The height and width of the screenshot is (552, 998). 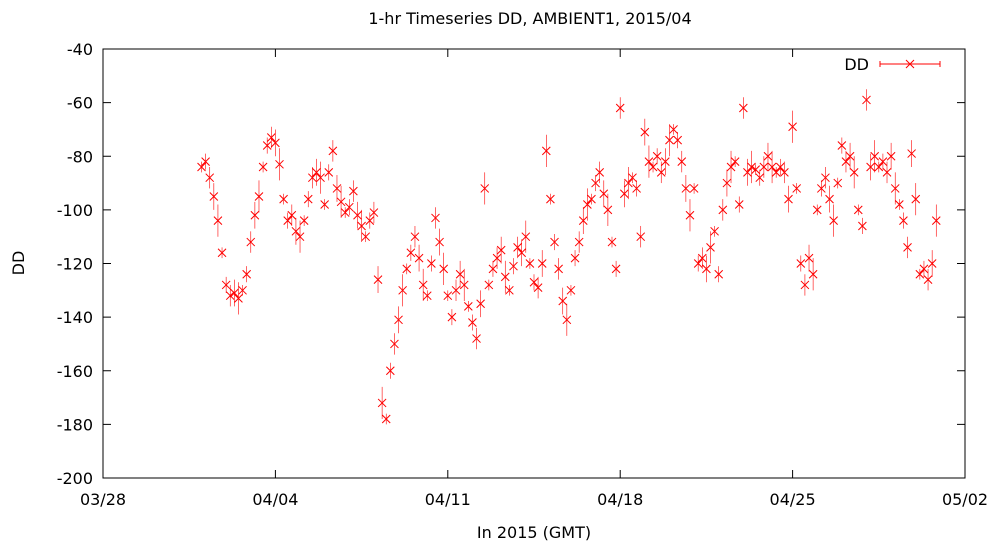 What do you see at coordinates (75, 424) in the screenshot?
I see `y-tick-label: -180` at bounding box center [75, 424].